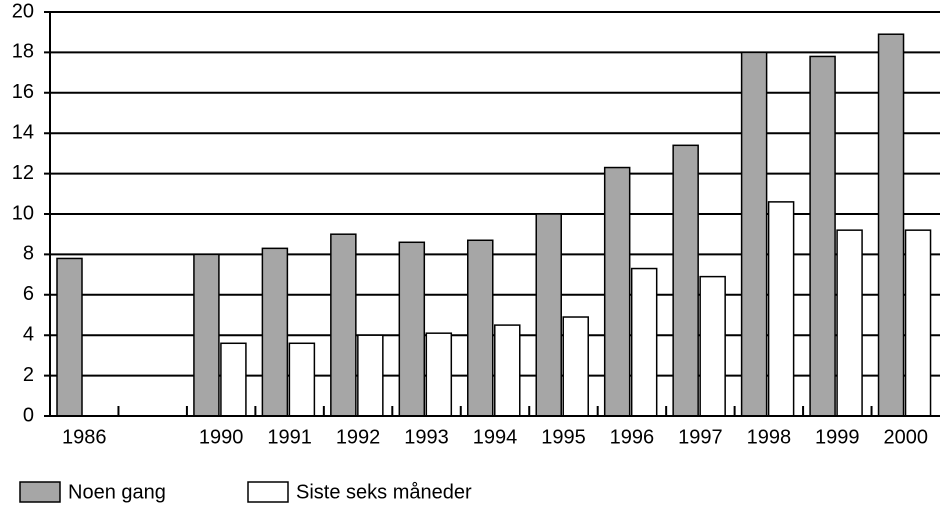 The image size is (945, 506). Describe the element at coordinates (221, 437) in the screenshot. I see `x-tick-label: 1990` at that location.